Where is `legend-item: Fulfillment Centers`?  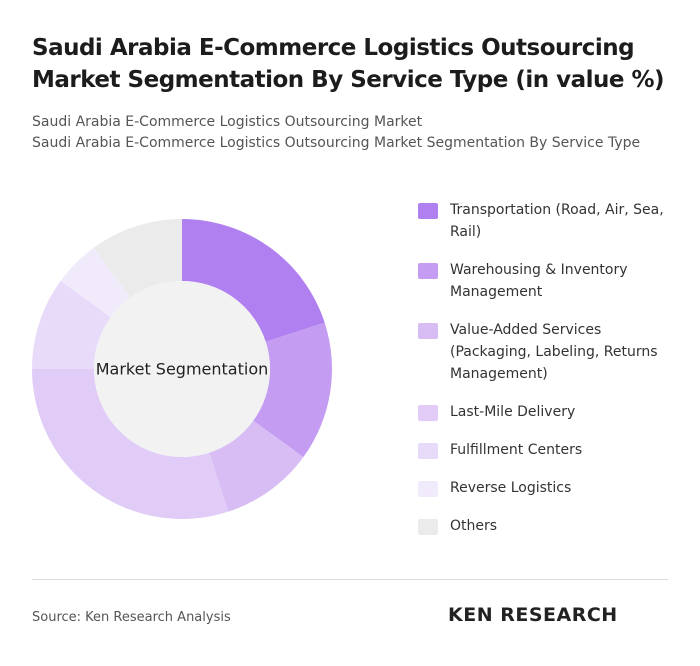 legend-item: Fulfillment Centers is located at coordinates (543, 450).